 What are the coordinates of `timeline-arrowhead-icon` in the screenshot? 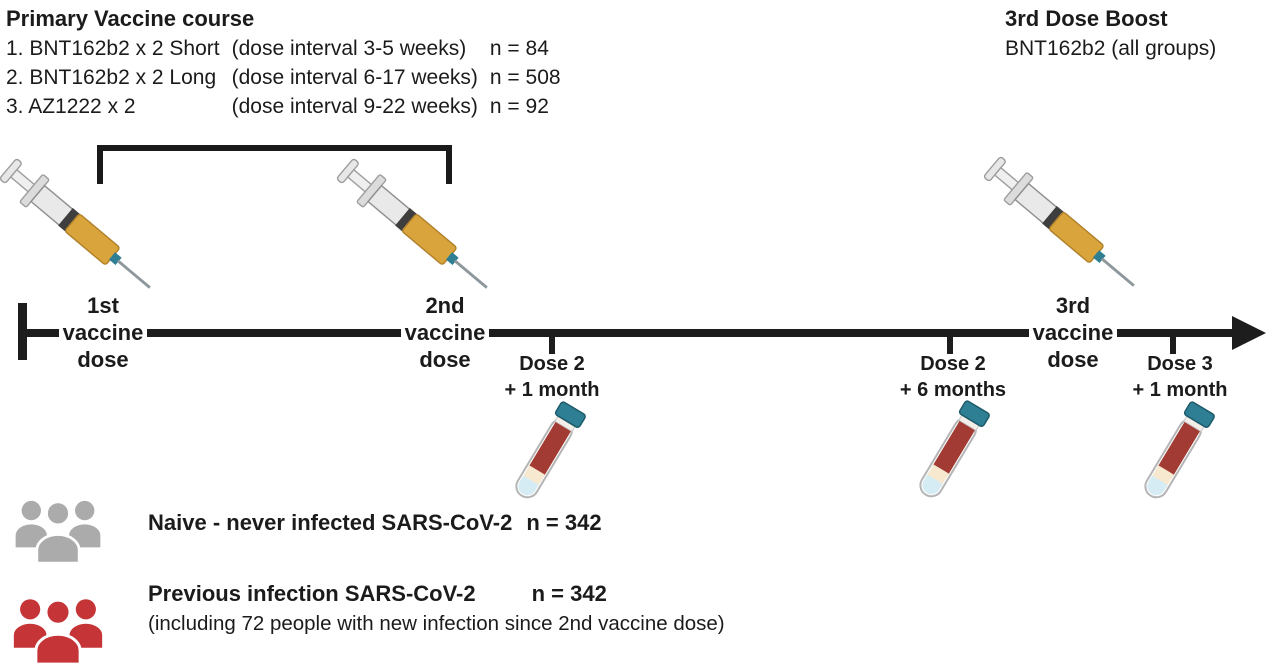 It's located at (1249, 333).